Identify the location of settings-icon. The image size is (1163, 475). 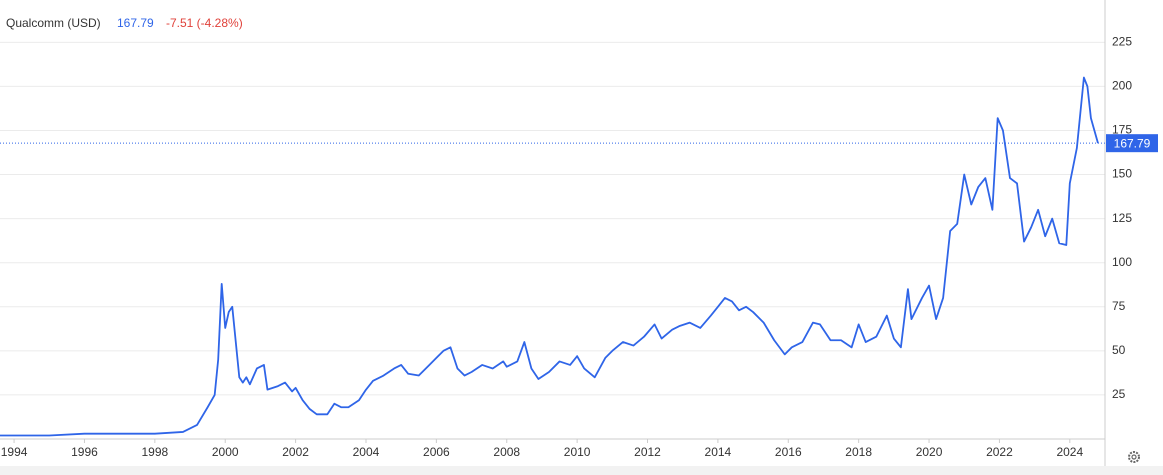
(1134, 457).